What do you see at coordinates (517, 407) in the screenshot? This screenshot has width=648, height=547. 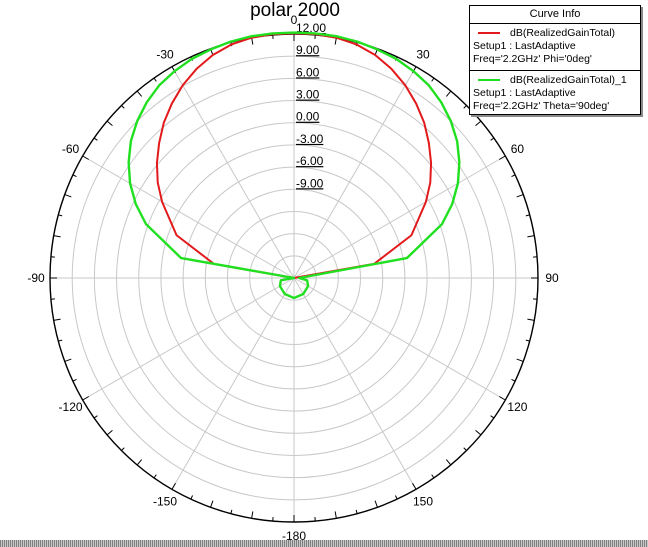 I see `angle-tick-label: 120` at bounding box center [517, 407].